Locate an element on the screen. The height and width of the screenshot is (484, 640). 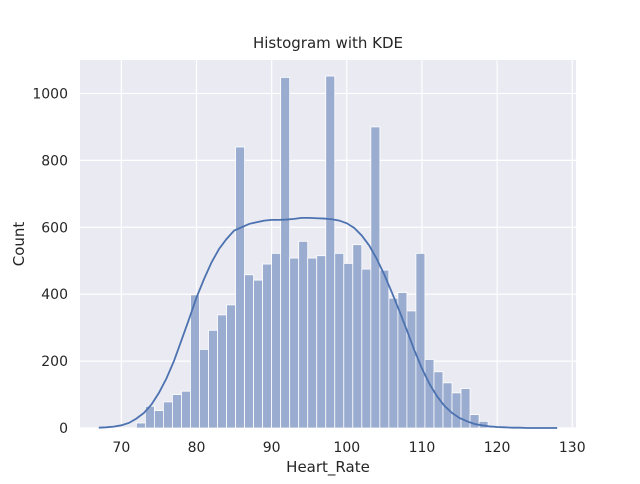
y-tick-label: 1000 is located at coordinates (50, 94).